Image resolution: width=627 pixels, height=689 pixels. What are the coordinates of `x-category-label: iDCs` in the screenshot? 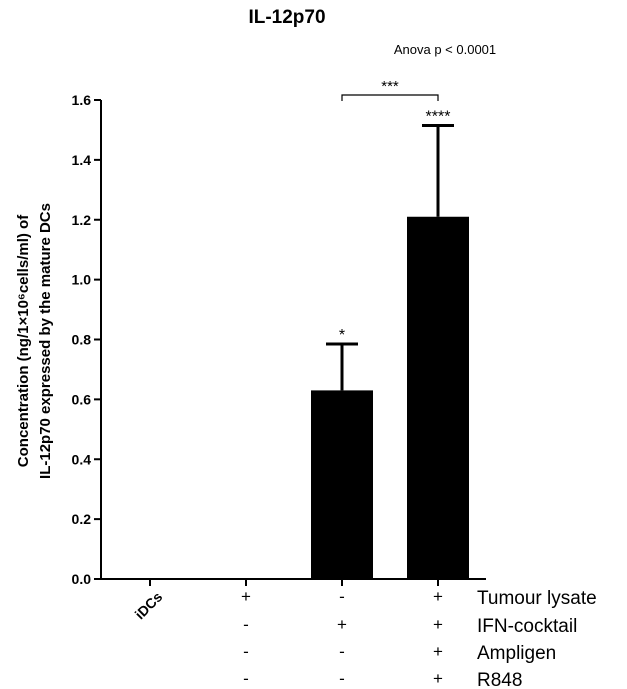 It's located at (149, 605).